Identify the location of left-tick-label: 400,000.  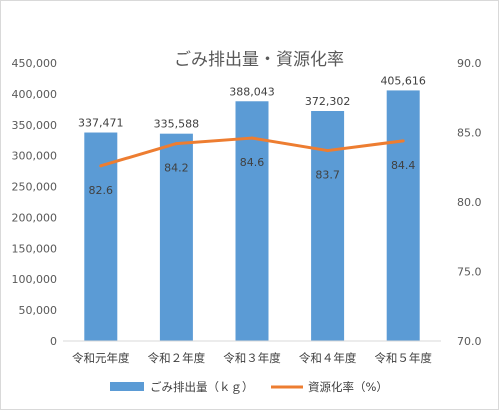
(35, 94).